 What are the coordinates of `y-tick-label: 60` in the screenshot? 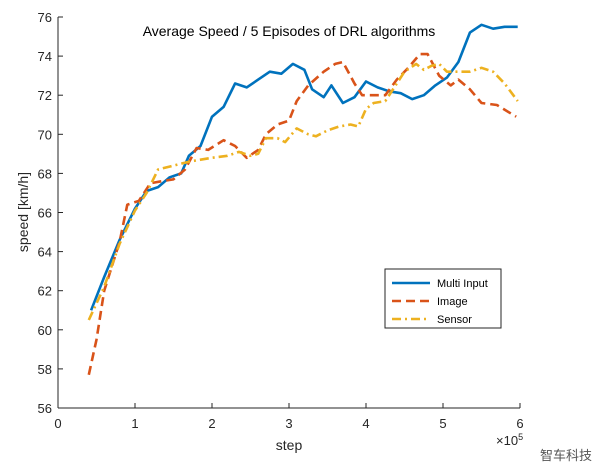 It's located at (45, 330).